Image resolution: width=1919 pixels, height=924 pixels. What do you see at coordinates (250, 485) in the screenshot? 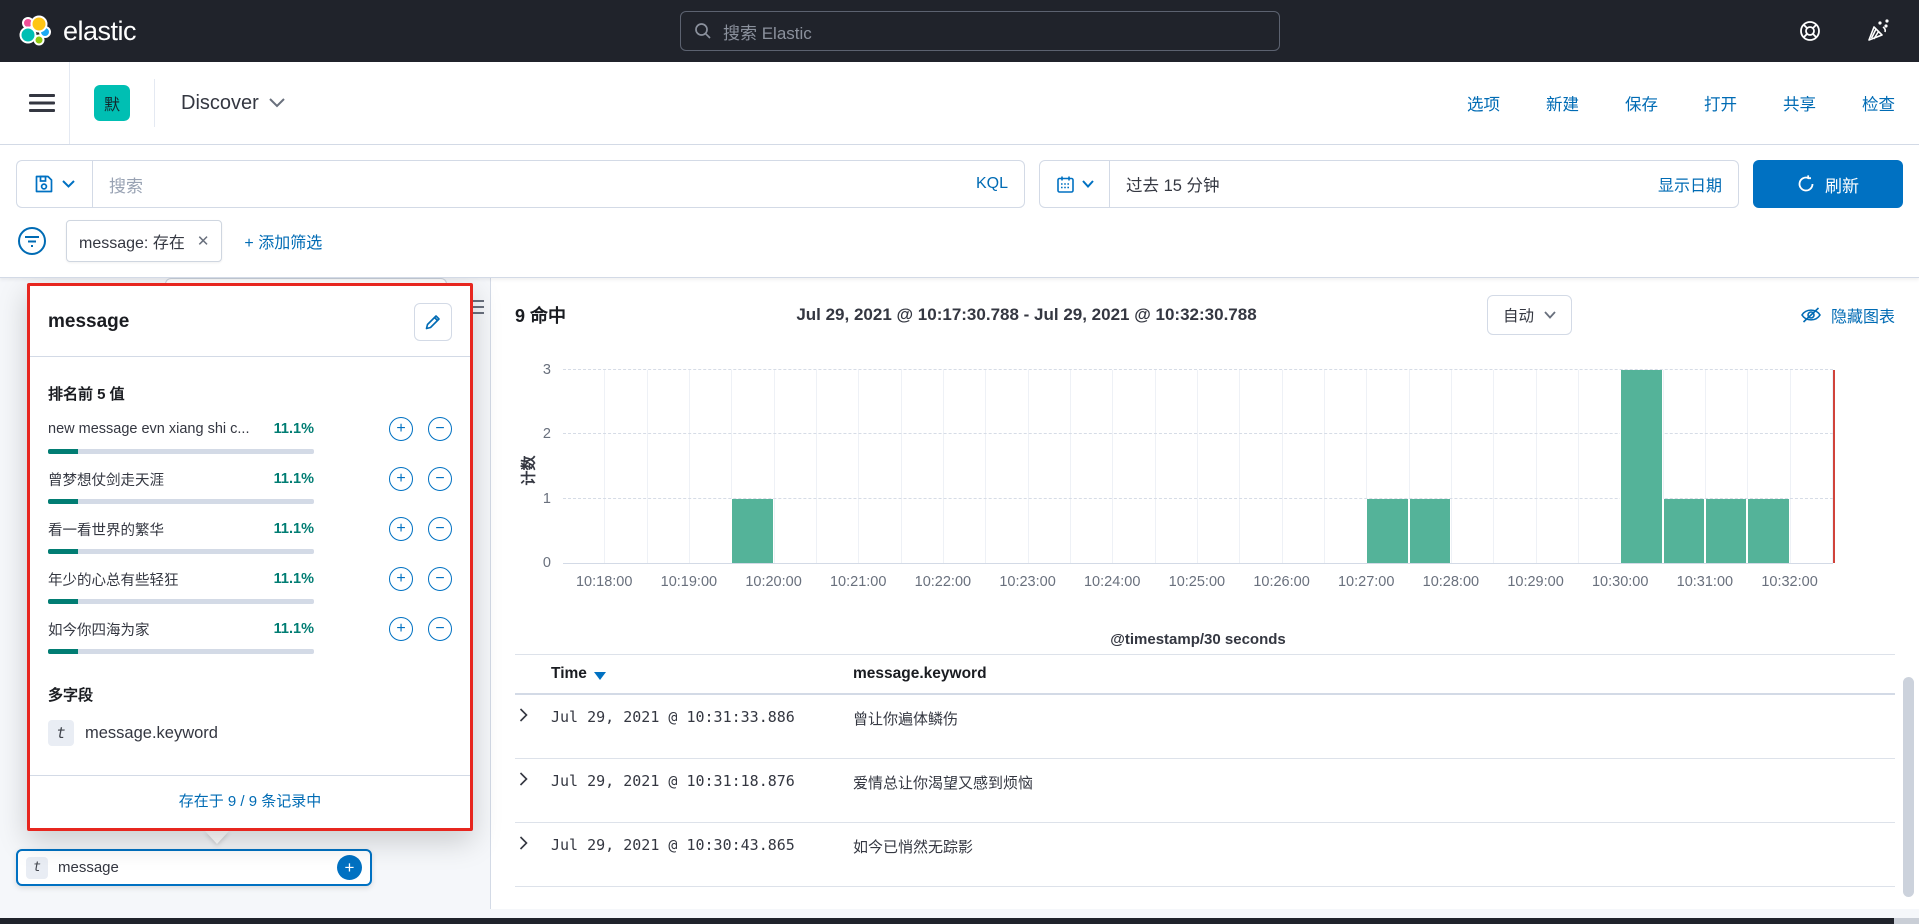
I see `top-value-row: 曾梦想仗剑走天涯 11.1% + −` at bounding box center [250, 485].